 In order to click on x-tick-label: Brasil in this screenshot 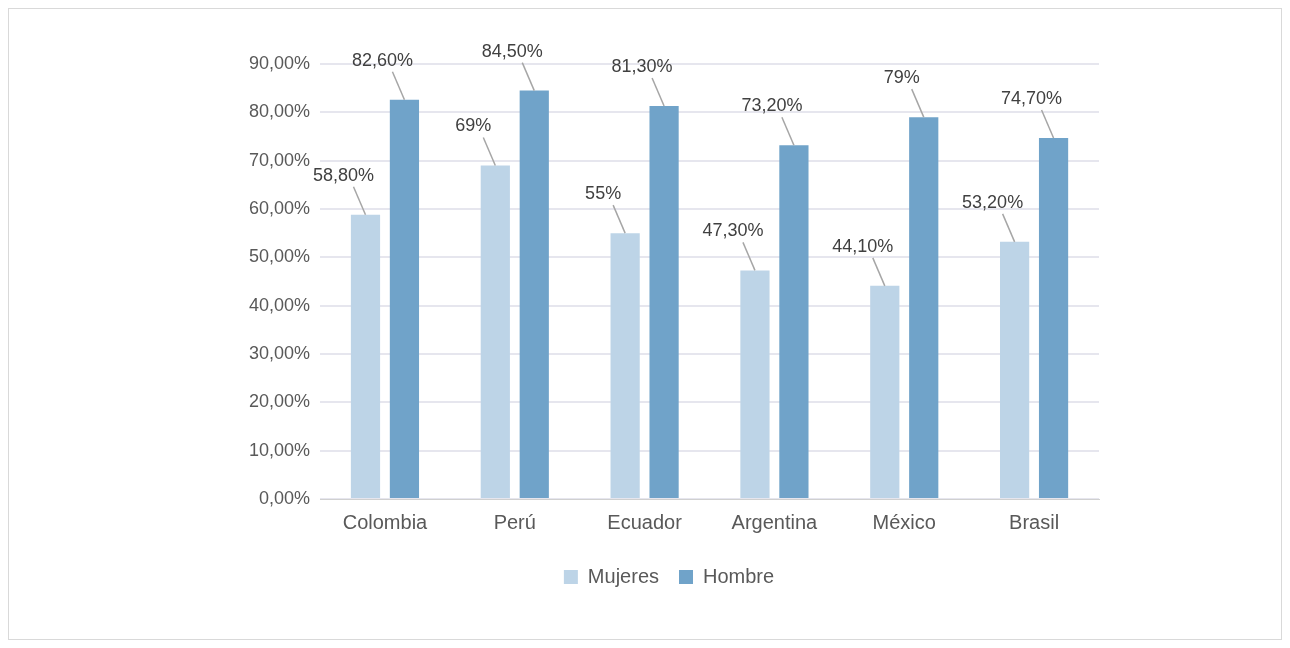, I will do `click(1034, 521)`.